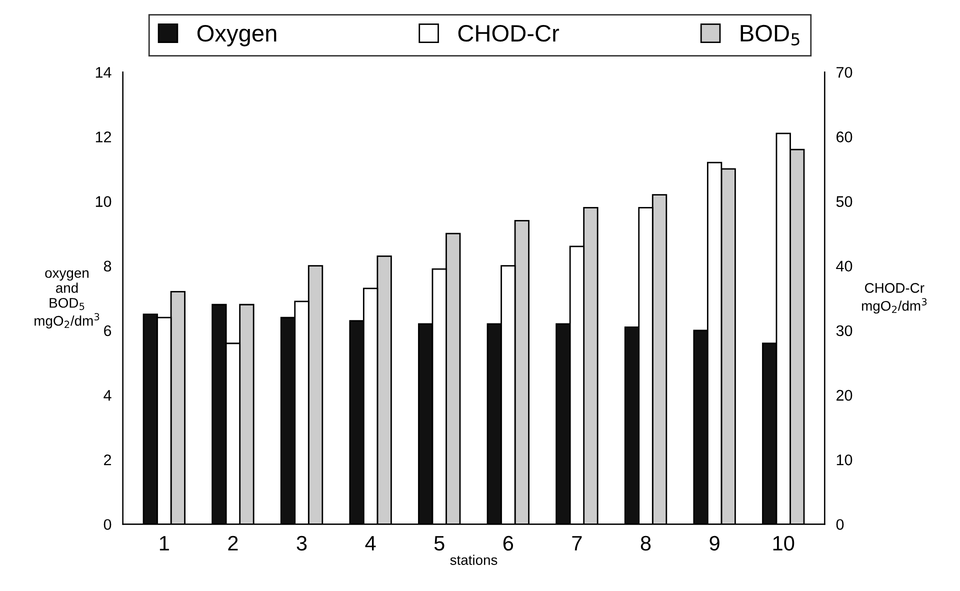 The height and width of the screenshot is (591, 960). What do you see at coordinates (715, 543) in the screenshot?
I see `x-tick-label: 9` at bounding box center [715, 543].